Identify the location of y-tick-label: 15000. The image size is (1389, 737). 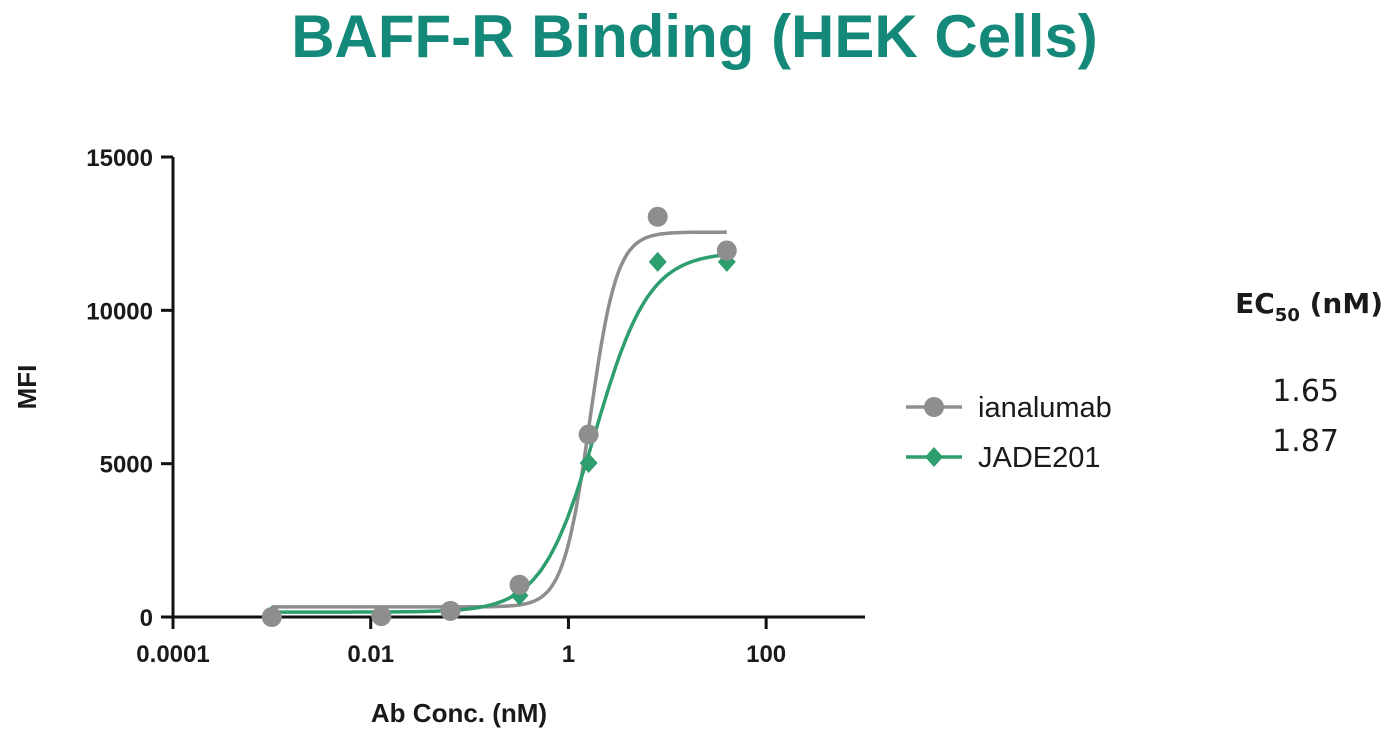
(119, 158).